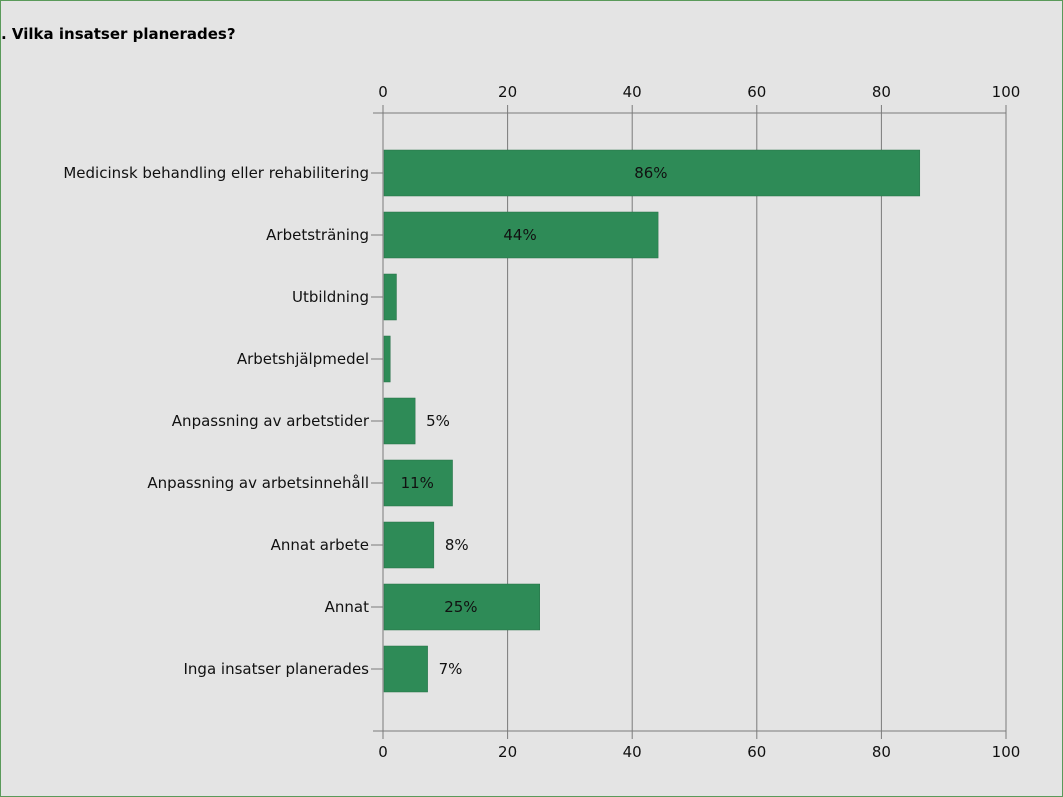 This screenshot has height=797, width=1063. I want to click on data-label: 11%, so click(417, 483).